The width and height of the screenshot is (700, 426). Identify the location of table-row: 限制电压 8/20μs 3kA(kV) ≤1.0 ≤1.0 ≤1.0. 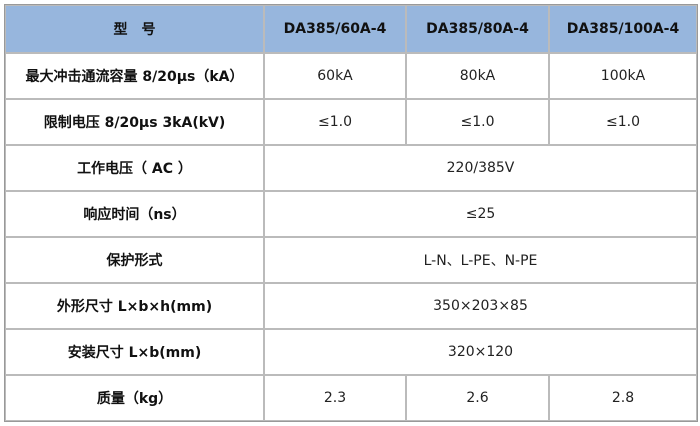
(351, 122).